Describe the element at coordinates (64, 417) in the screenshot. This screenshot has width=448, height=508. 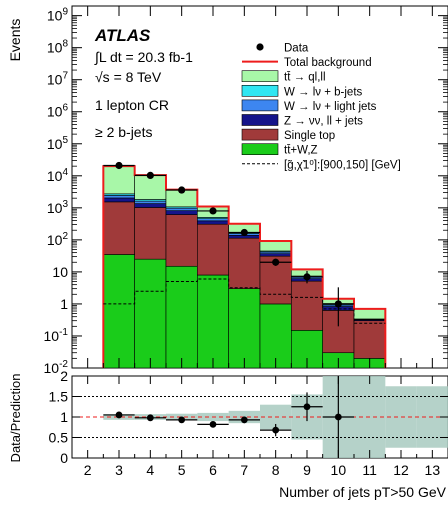
I see `ratio-y-tick-label-1: 1` at that location.